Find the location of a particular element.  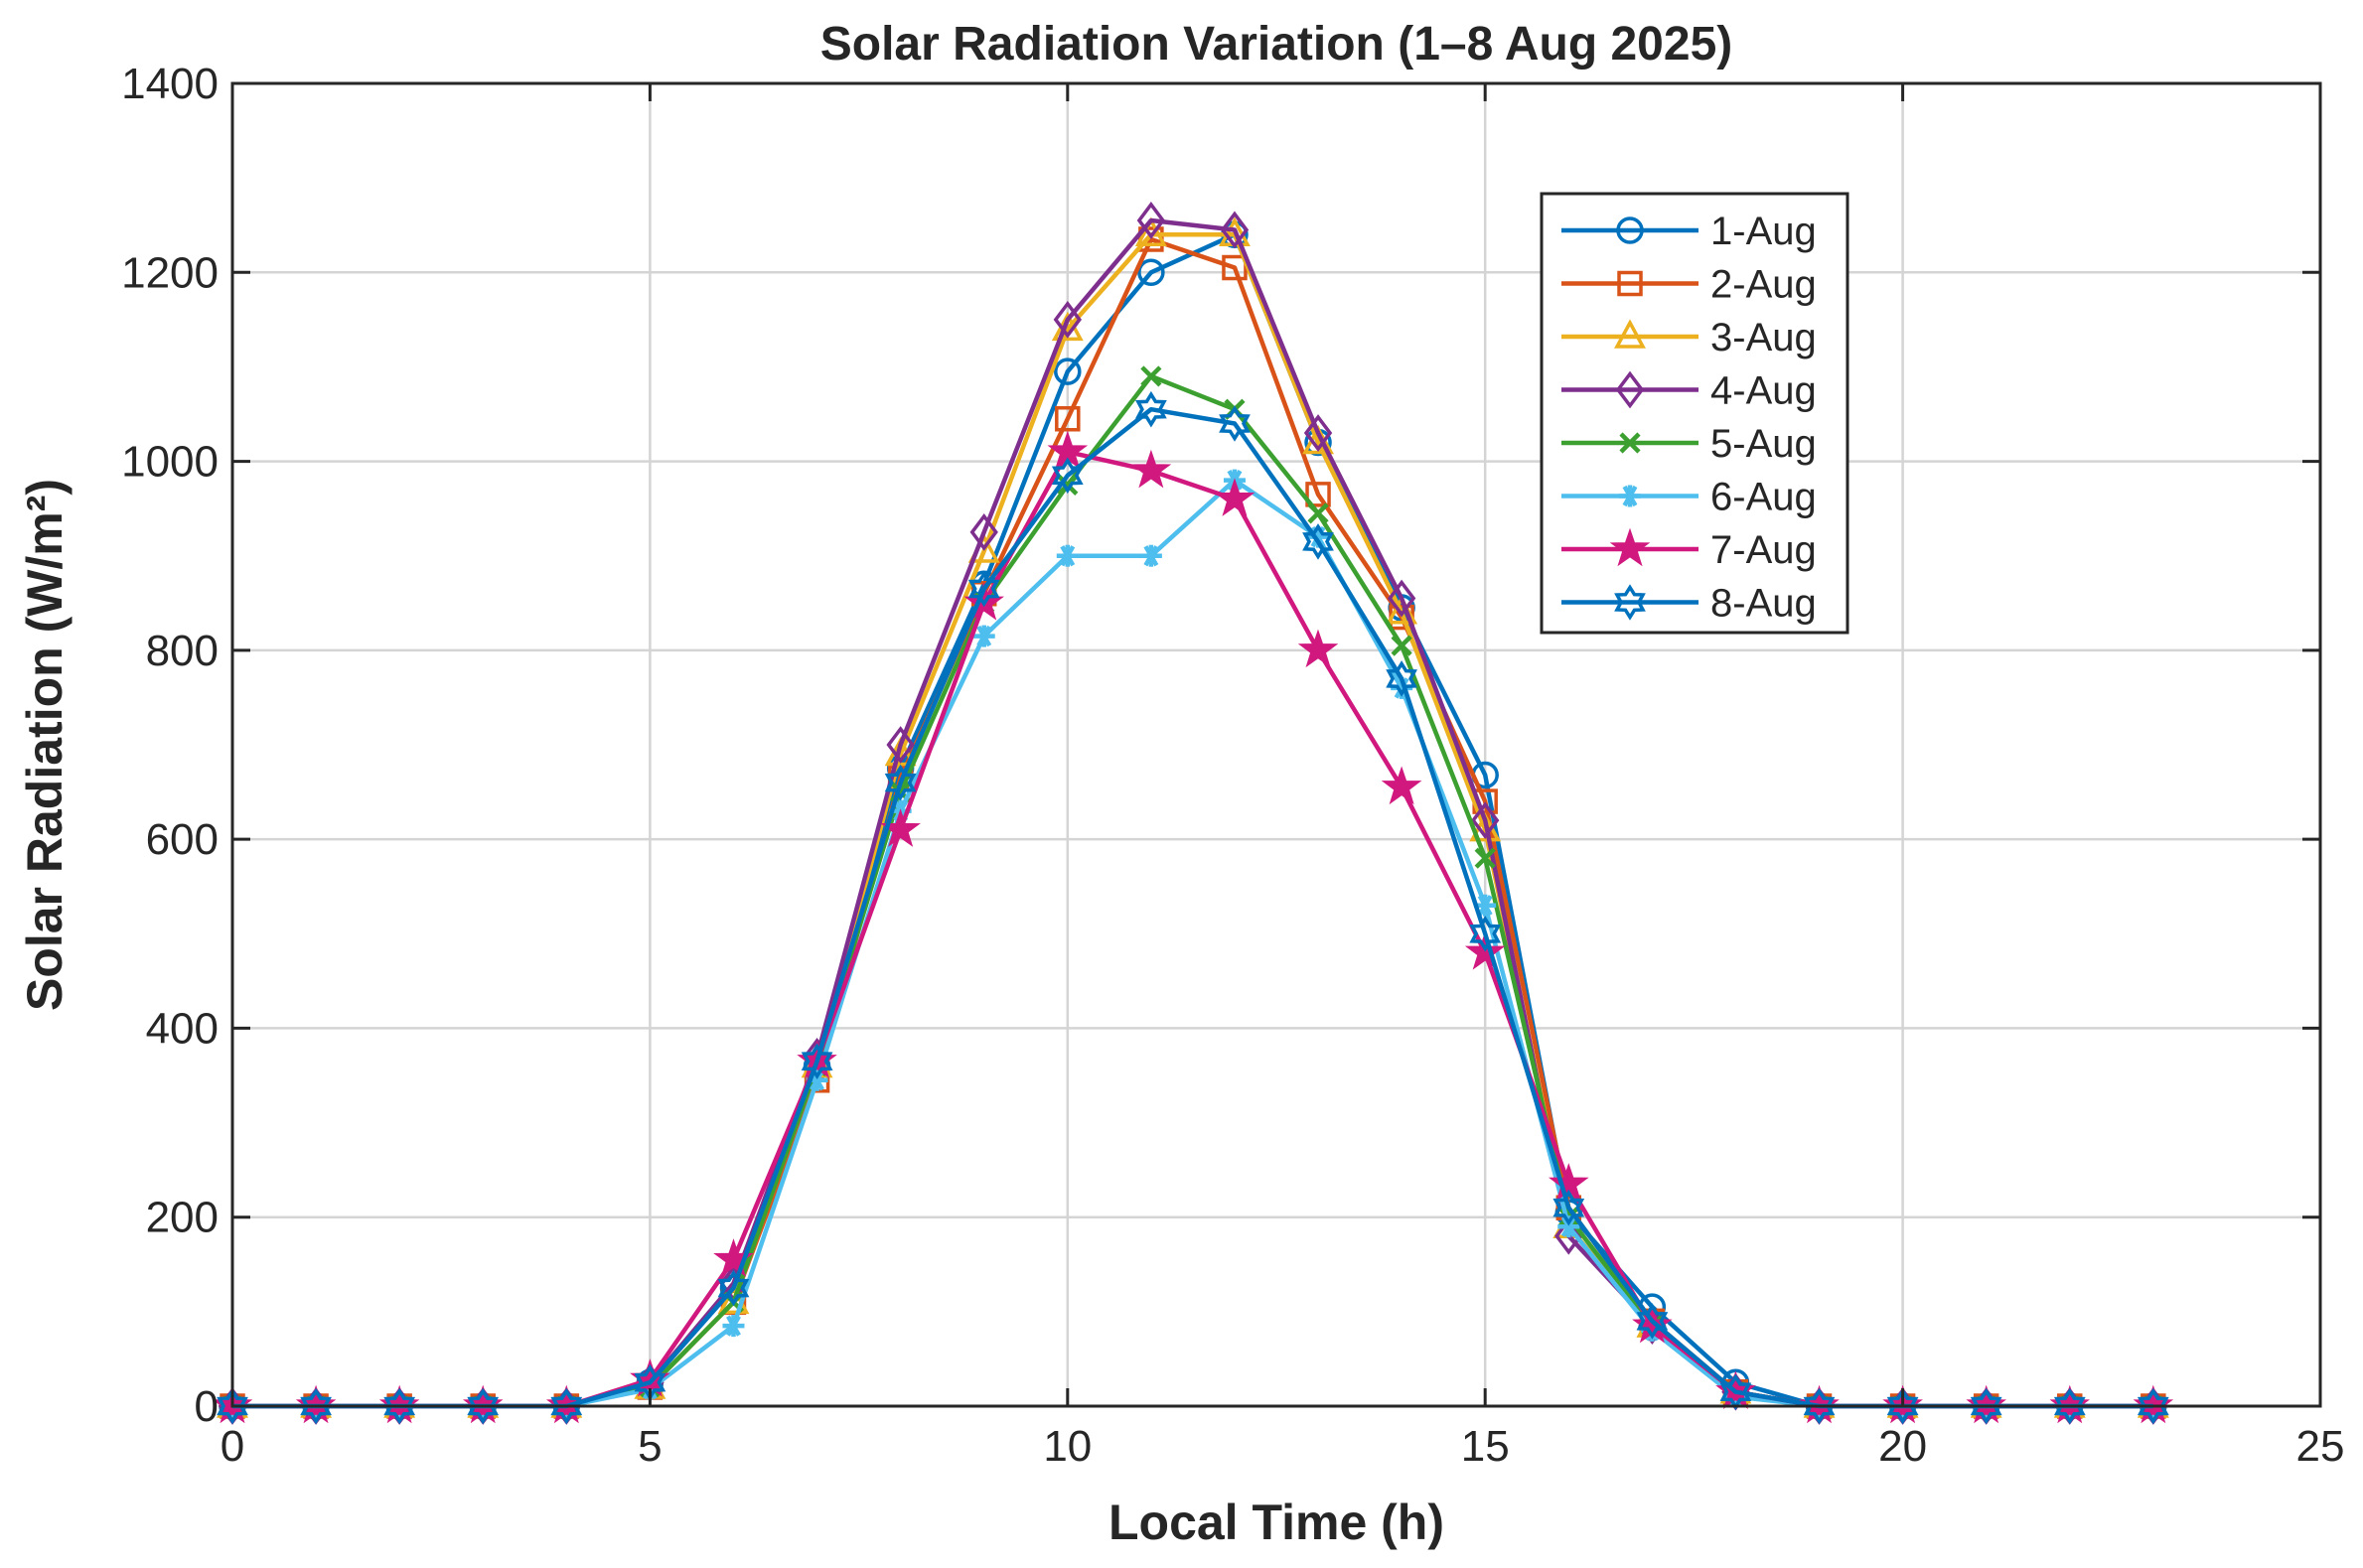

x-tick-label: 25 is located at coordinates (2320, 1446).